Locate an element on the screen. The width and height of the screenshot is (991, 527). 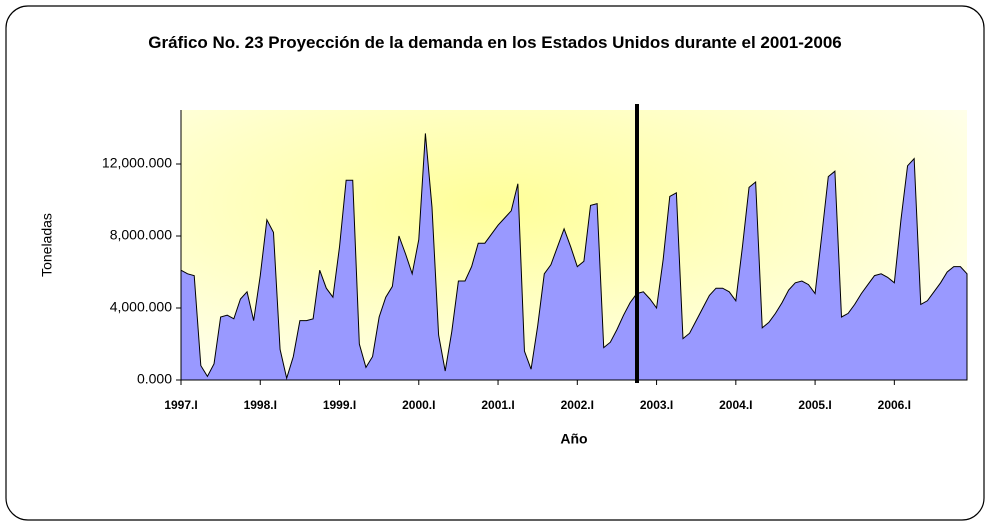
x-tick-label: 2005.I is located at coordinates (814, 405).